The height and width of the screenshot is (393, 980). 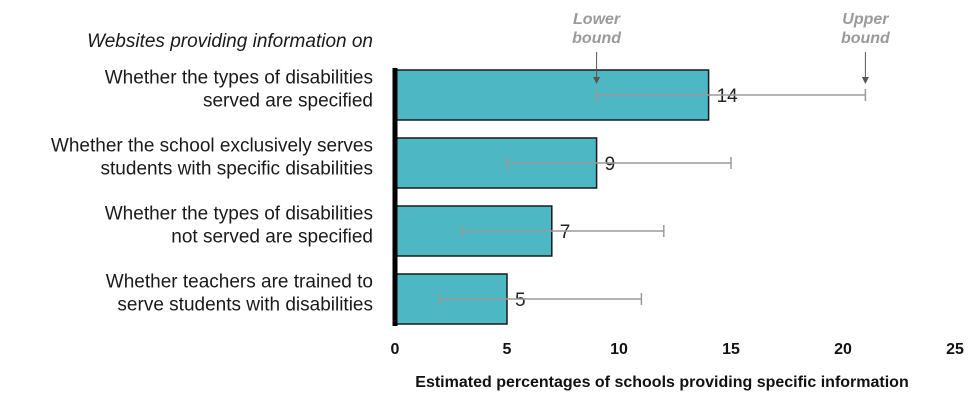 What do you see at coordinates (288, 101) in the screenshot?
I see `category-label: served are specified` at bounding box center [288, 101].